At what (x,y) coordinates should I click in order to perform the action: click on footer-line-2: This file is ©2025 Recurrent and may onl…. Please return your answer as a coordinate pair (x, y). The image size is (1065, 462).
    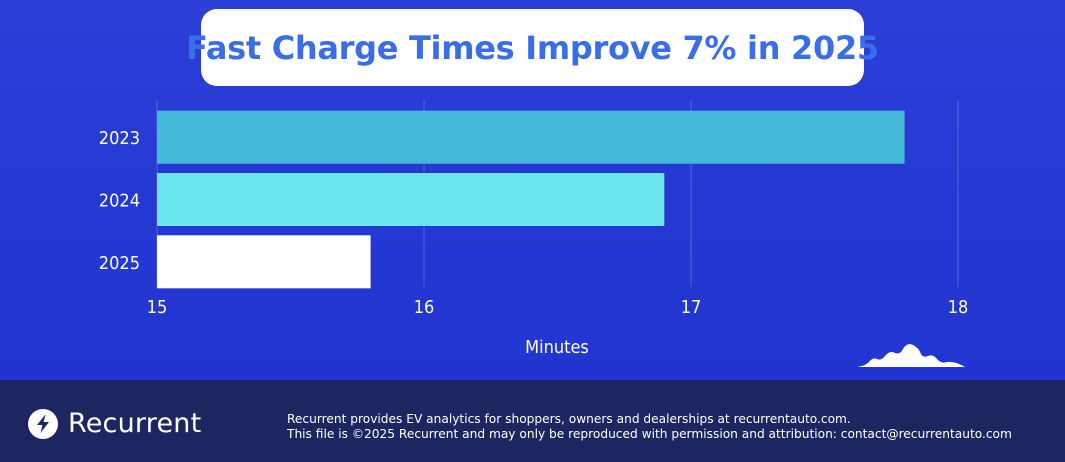
    Looking at the image, I should click on (649, 434).